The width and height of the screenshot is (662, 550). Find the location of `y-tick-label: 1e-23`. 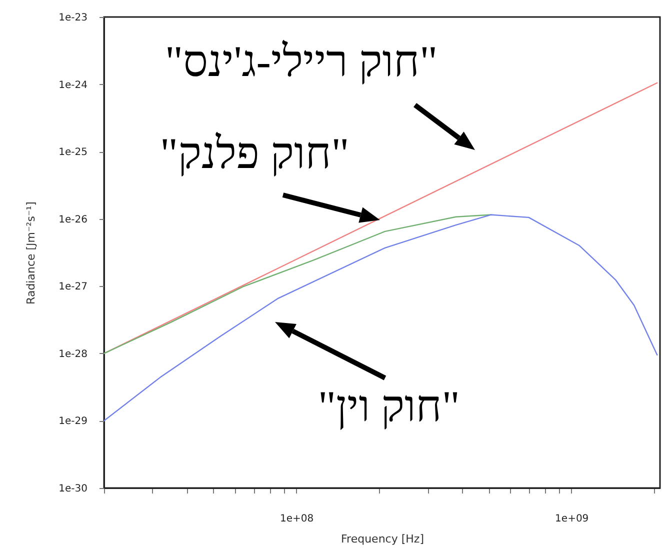

y-tick-label: 1e-23 is located at coordinates (73, 18).